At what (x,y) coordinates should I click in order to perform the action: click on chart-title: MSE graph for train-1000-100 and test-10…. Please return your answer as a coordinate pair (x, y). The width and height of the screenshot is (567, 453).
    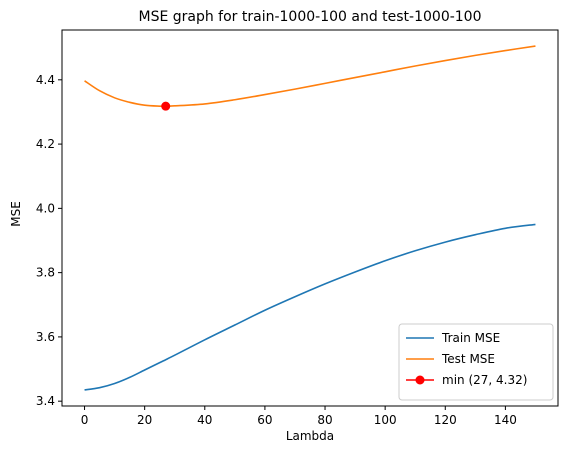
    Looking at the image, I should click on (309, 17).